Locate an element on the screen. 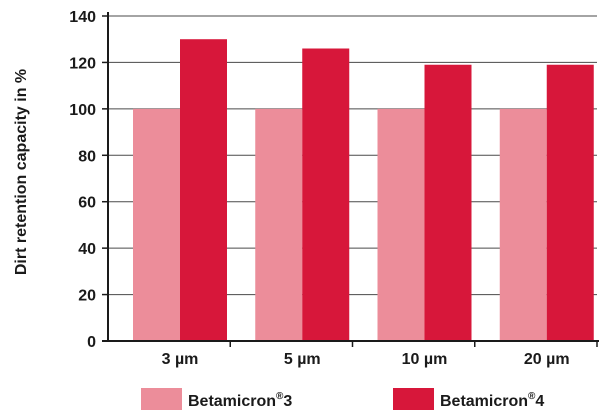 The width and height of the screenshot is (611, 413). legend-series-suffix: 3 is located at coordinates (287, 401).